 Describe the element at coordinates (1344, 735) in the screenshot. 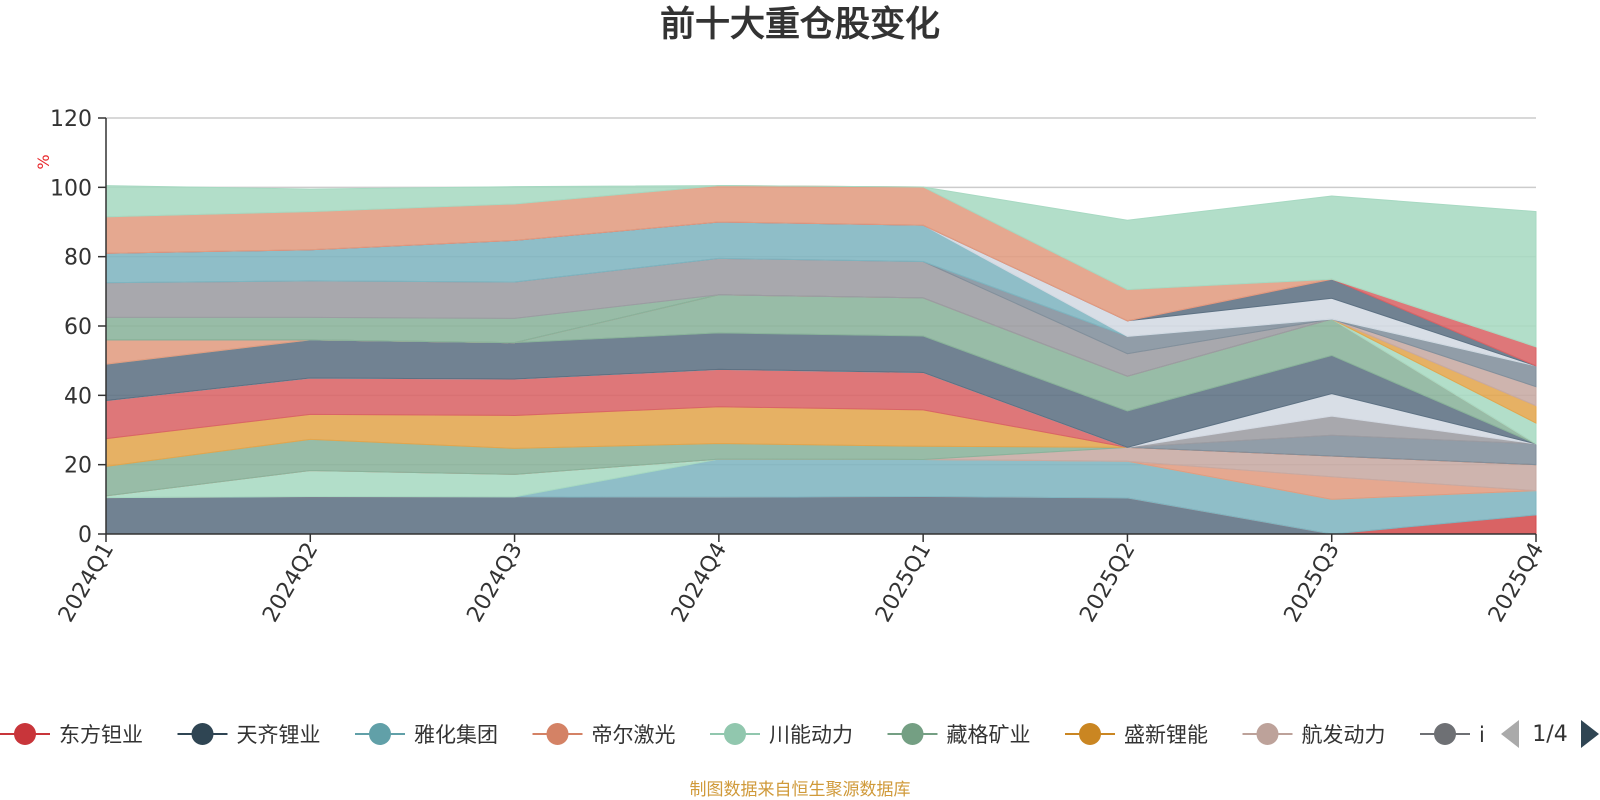

I see `legend-label: 航发动力` at that location.